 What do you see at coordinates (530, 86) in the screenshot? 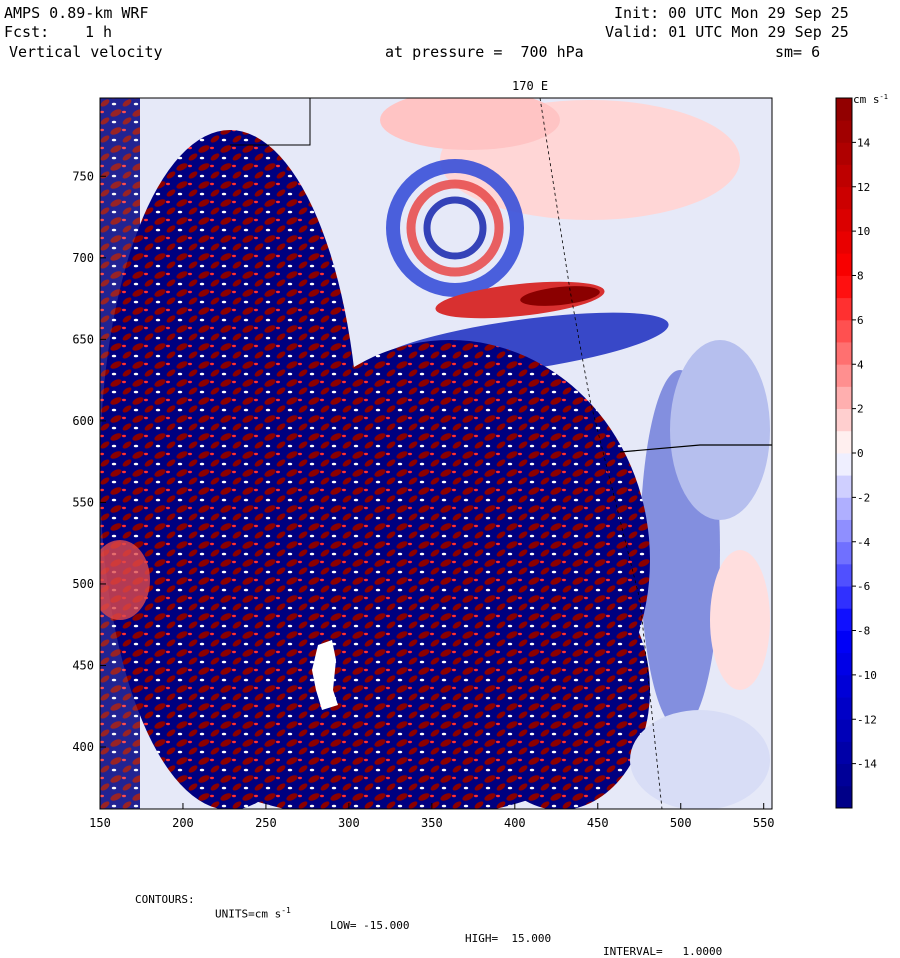
I see `meridian-label: 170 E` at bounding box center [530, 86].